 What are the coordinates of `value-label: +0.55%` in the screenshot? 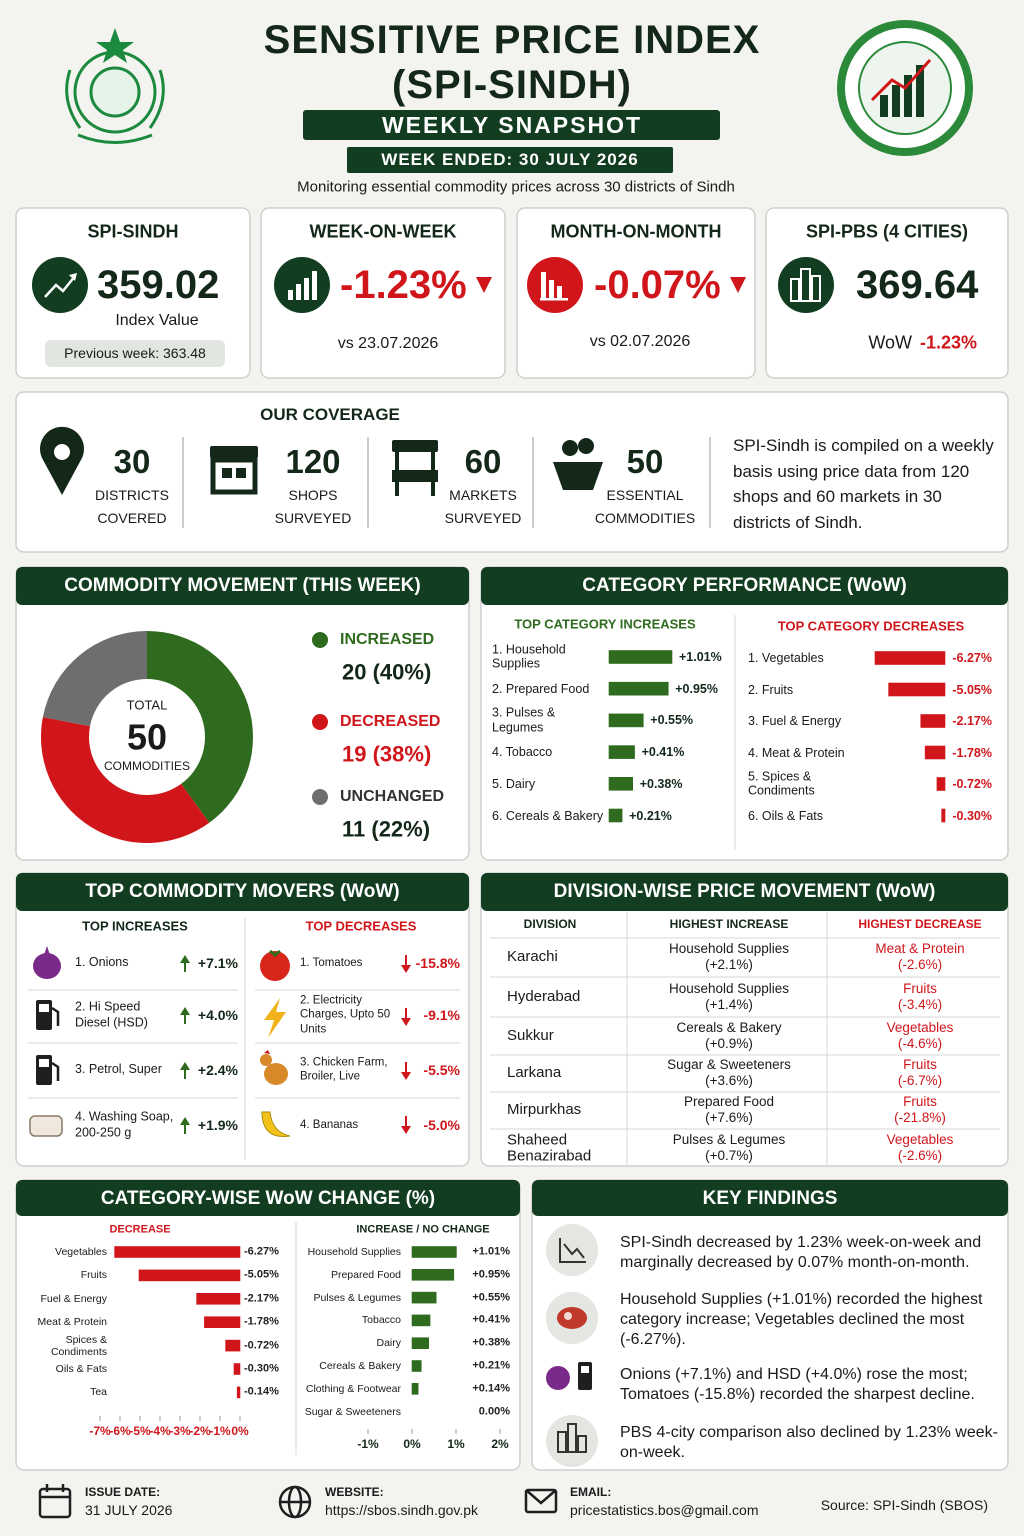 It's located at (491, 1297).